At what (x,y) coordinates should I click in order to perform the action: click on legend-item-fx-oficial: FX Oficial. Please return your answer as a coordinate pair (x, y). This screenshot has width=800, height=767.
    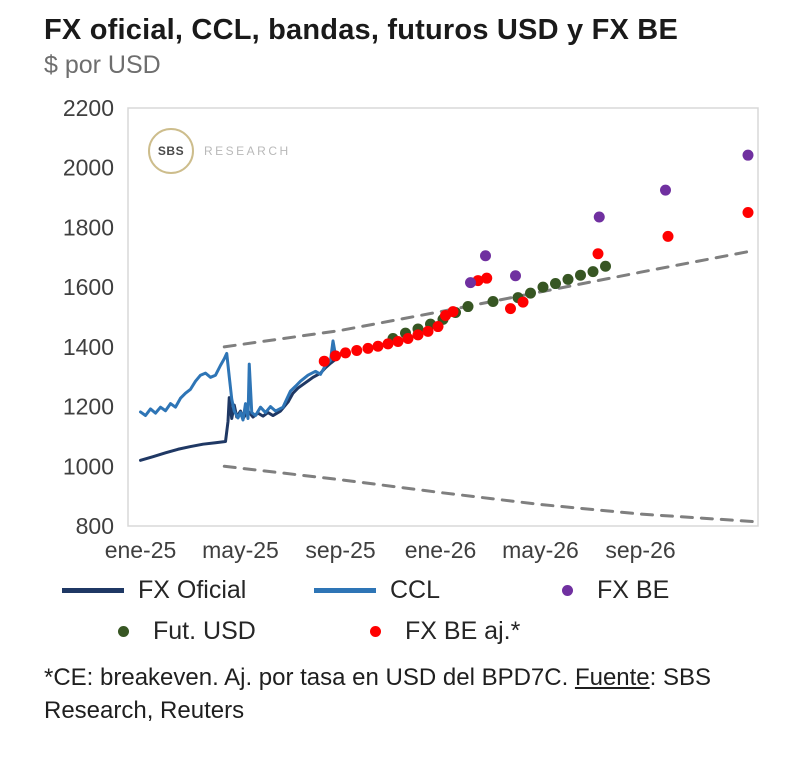
    Looking at the image, I should click on (188, 590).